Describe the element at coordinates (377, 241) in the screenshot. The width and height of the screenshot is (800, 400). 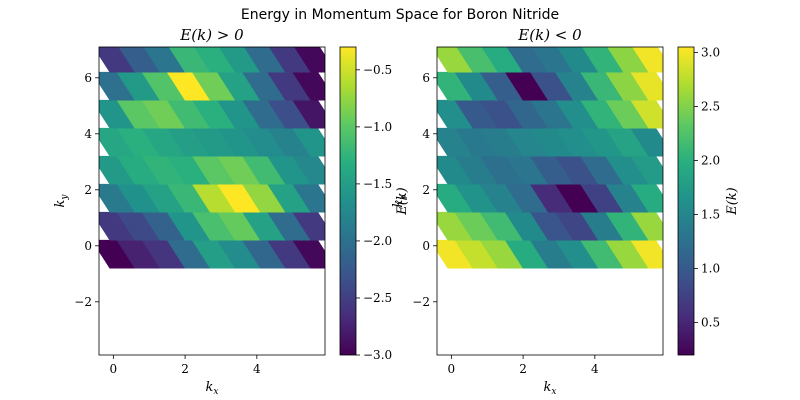
I see `colorbar-tick-label: −2.0` at that location.